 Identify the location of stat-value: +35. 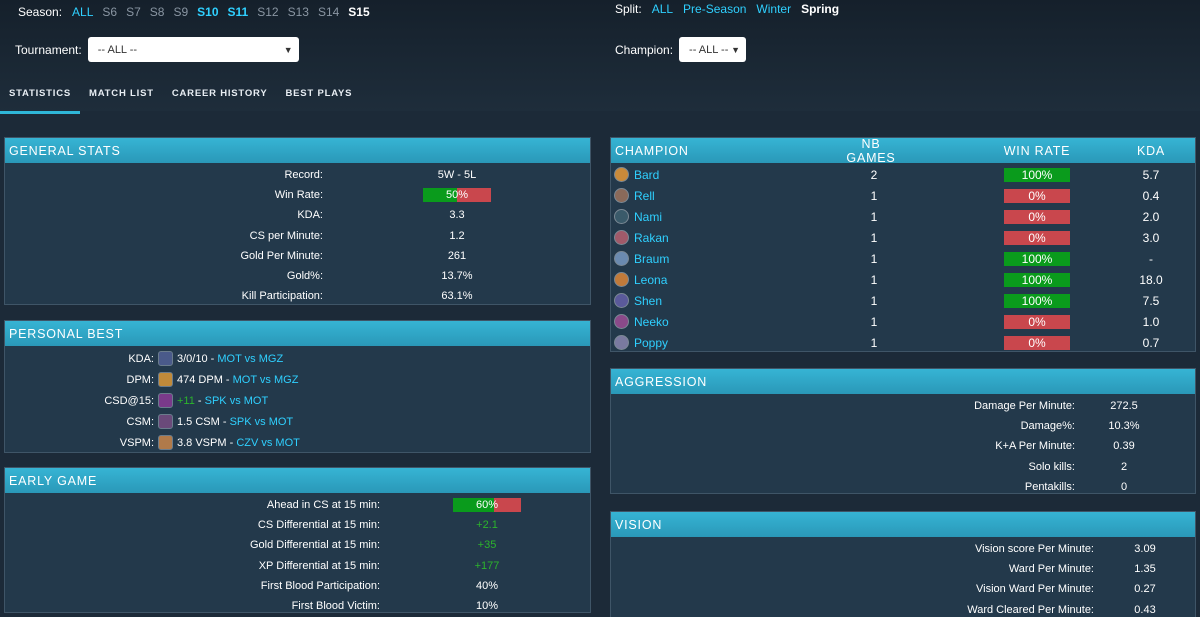
(487, 545).